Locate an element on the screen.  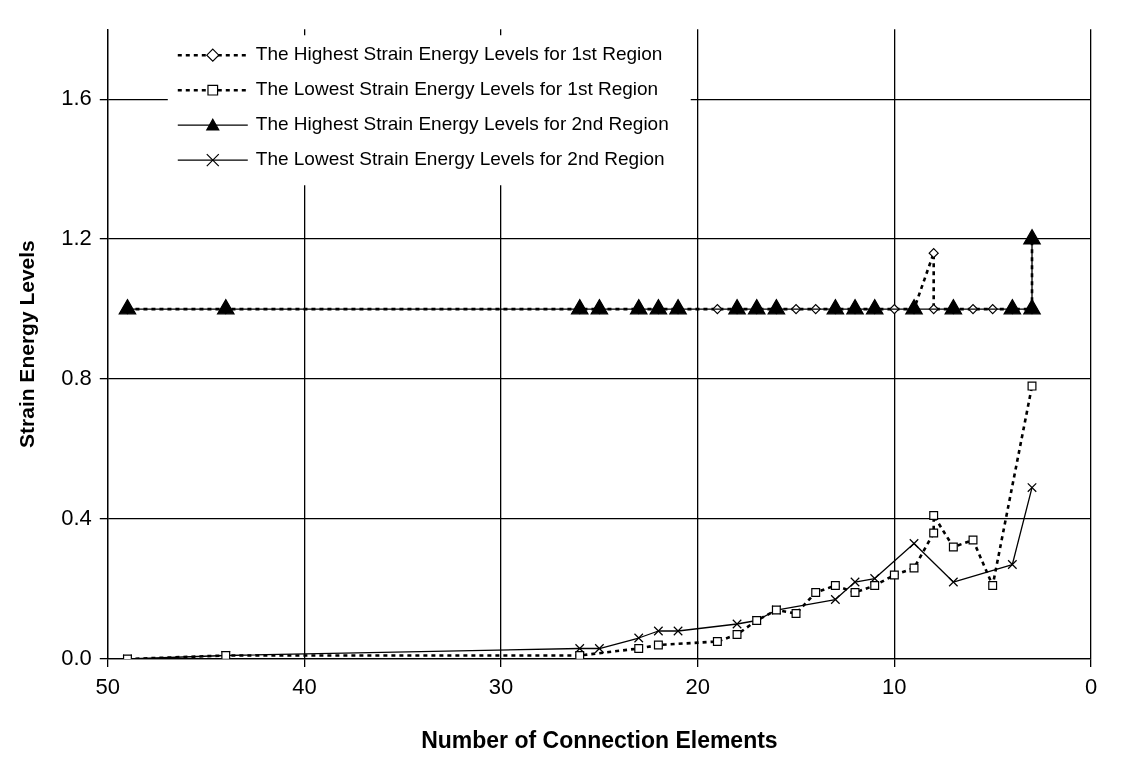
y-tick-label: 0.8 is located at coordinates (76, 378).